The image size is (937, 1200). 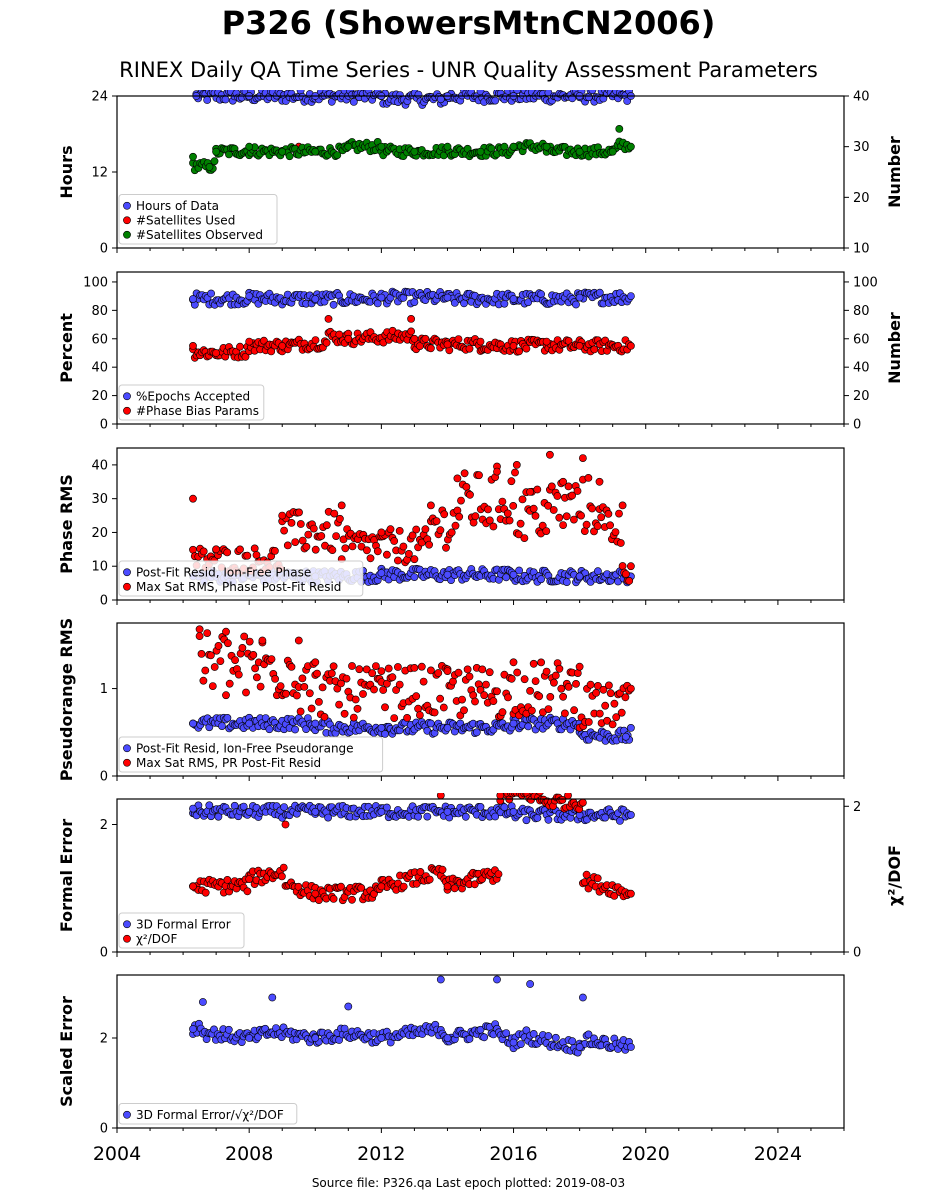 What do you see at coordinates (198, 219) in the screenshot?
I see `legend-box` at bounding box center [198, 219].